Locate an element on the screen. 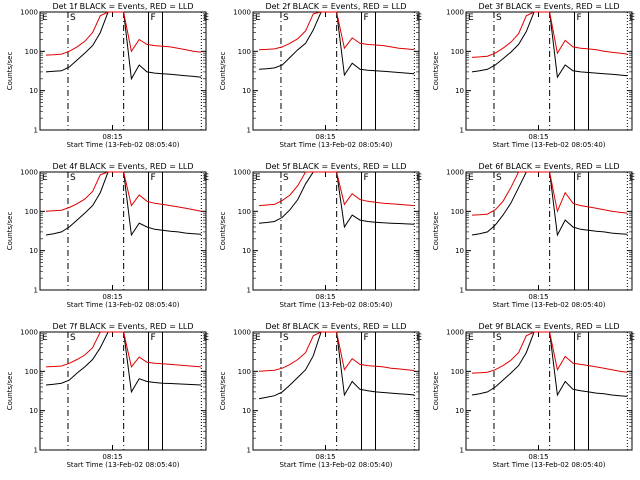 Image resolution: width=640 pixels, height=480 pixels. chart-title: Det 9f BLACK = Events, RED = LLD is located at coordinates (548, 326).